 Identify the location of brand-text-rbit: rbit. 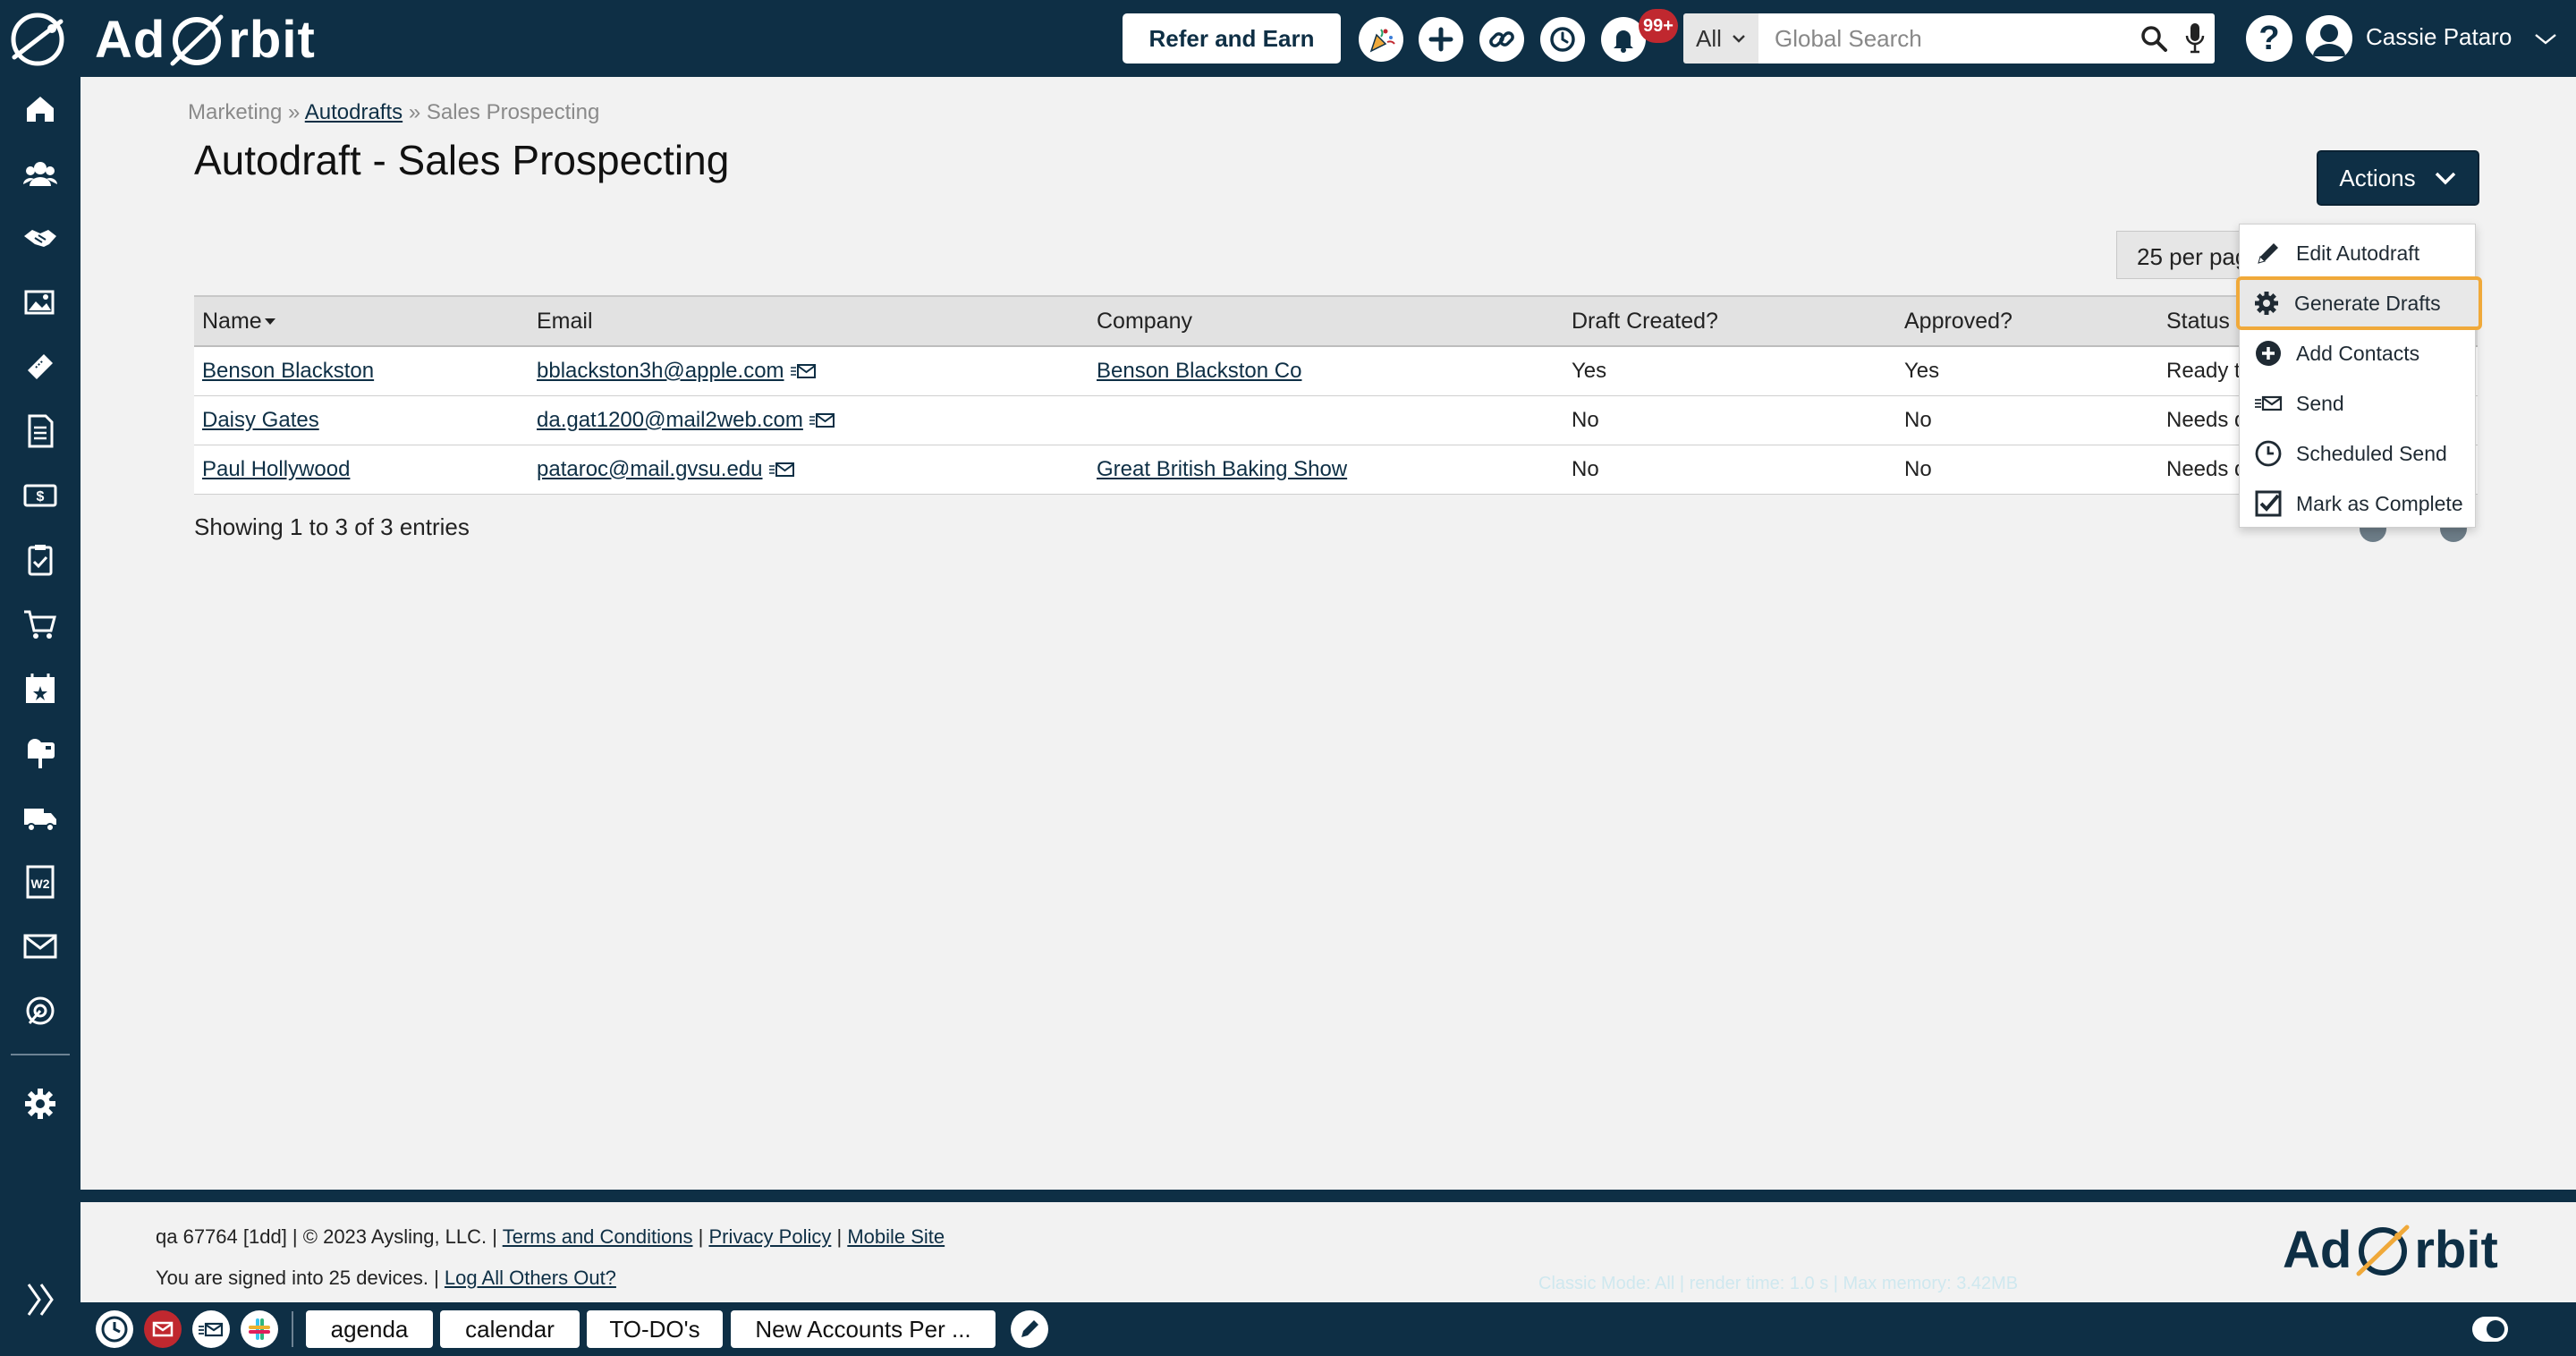
(272, 39).